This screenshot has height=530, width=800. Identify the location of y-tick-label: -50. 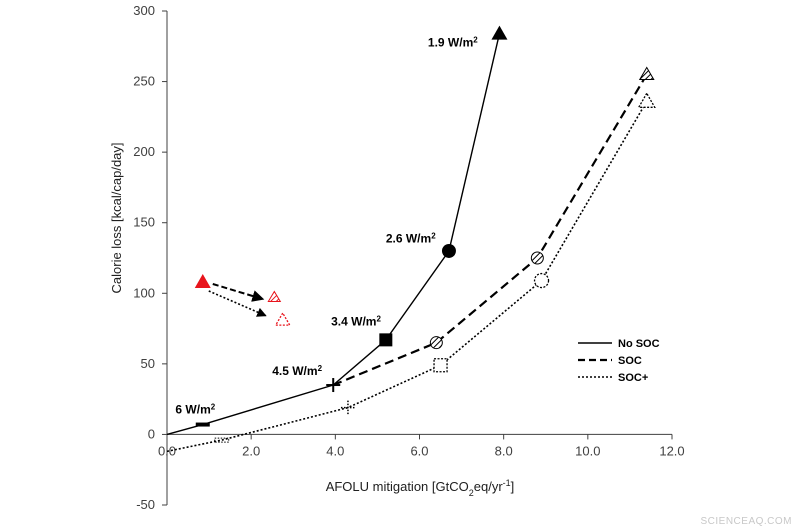
(145, 504).